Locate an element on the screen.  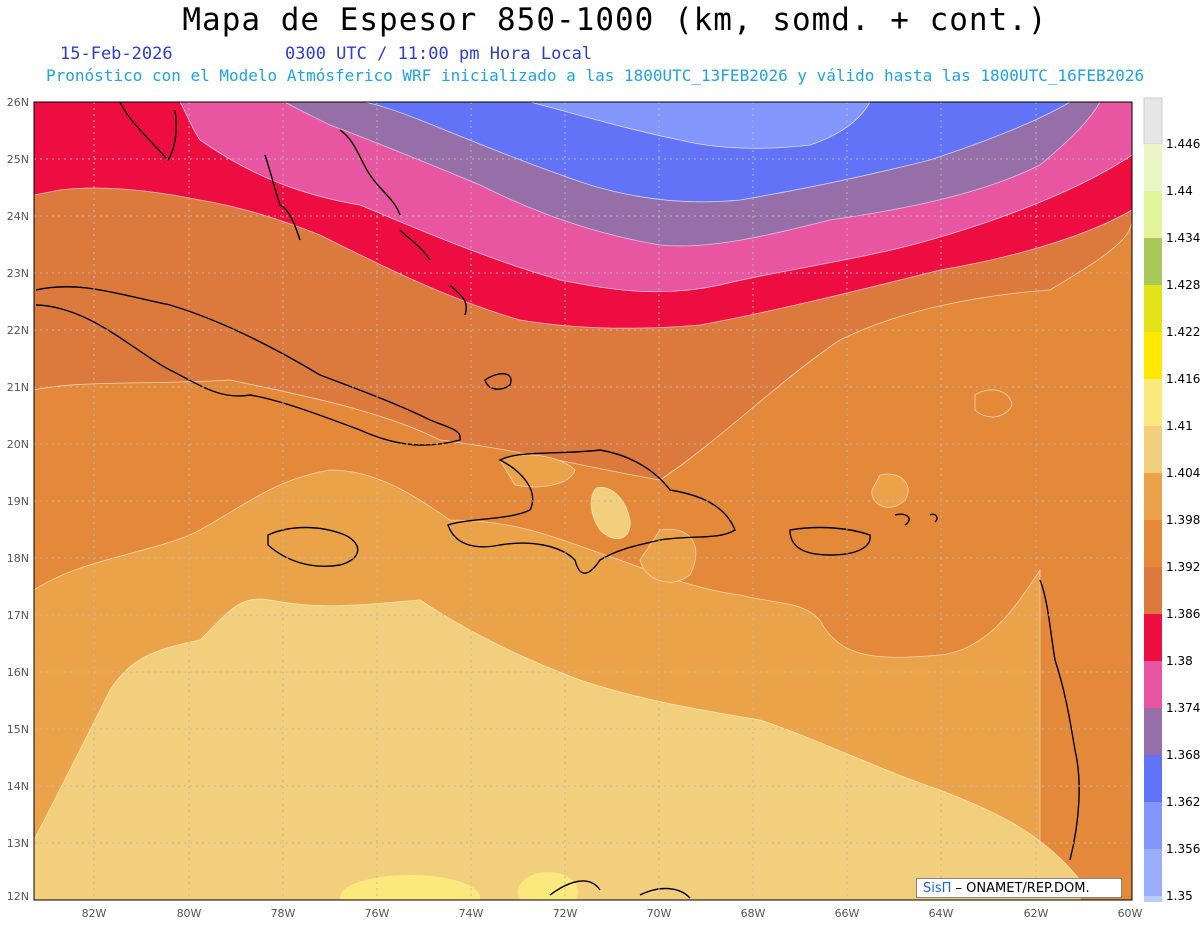
colorbar-label: 1.428 is located at coordinates (1183, 285).